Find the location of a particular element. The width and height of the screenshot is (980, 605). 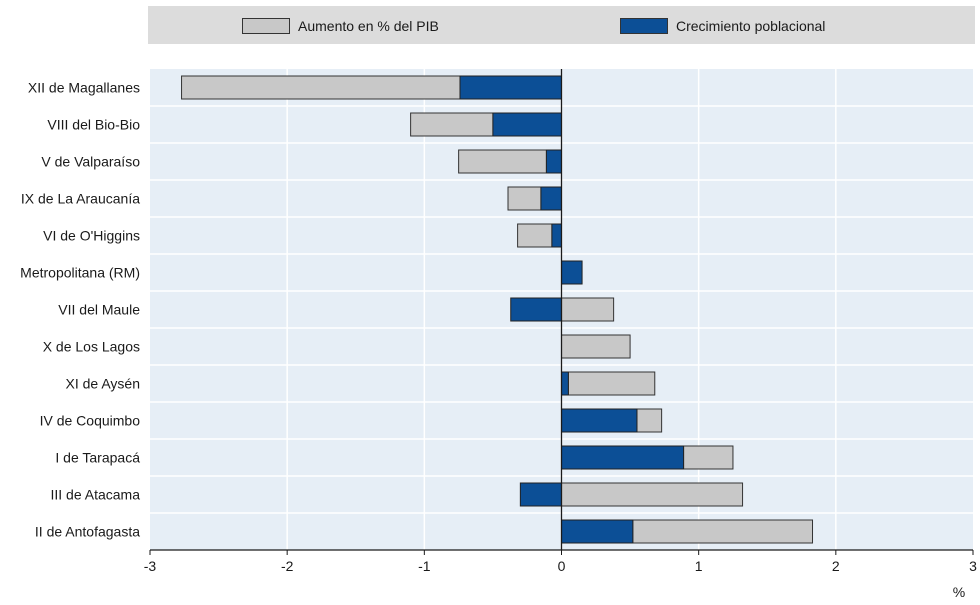

category-label: VII del Maule is located at coordinates (99, 310).